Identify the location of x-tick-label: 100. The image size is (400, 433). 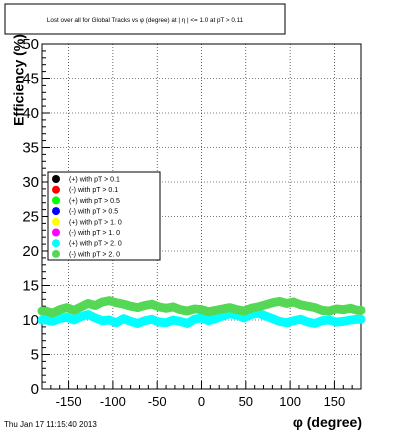
(290, 401).